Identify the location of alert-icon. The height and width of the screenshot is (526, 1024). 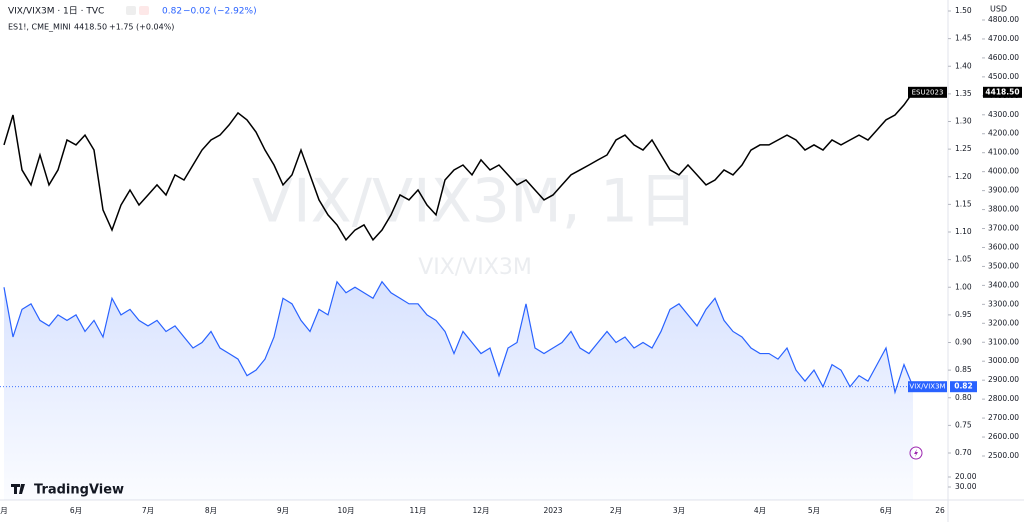
(916, 453).